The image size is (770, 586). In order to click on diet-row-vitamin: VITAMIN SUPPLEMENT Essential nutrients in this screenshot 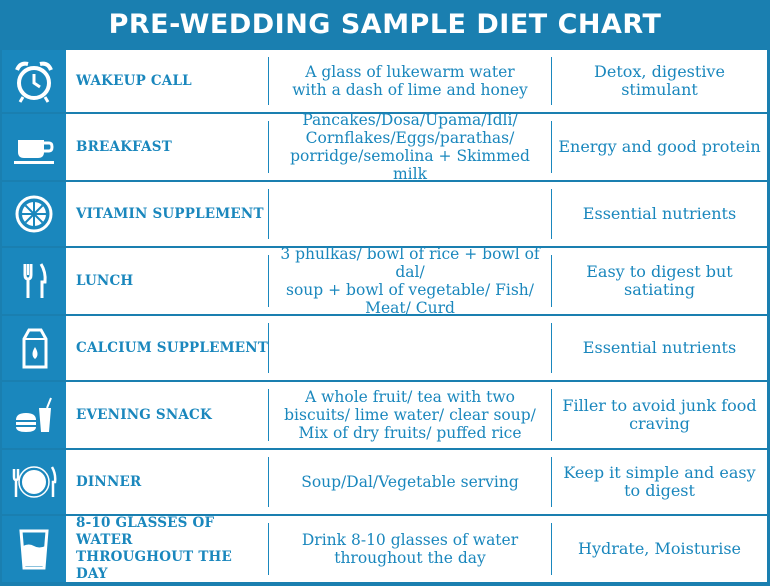, I will do `click(384, 214)`.